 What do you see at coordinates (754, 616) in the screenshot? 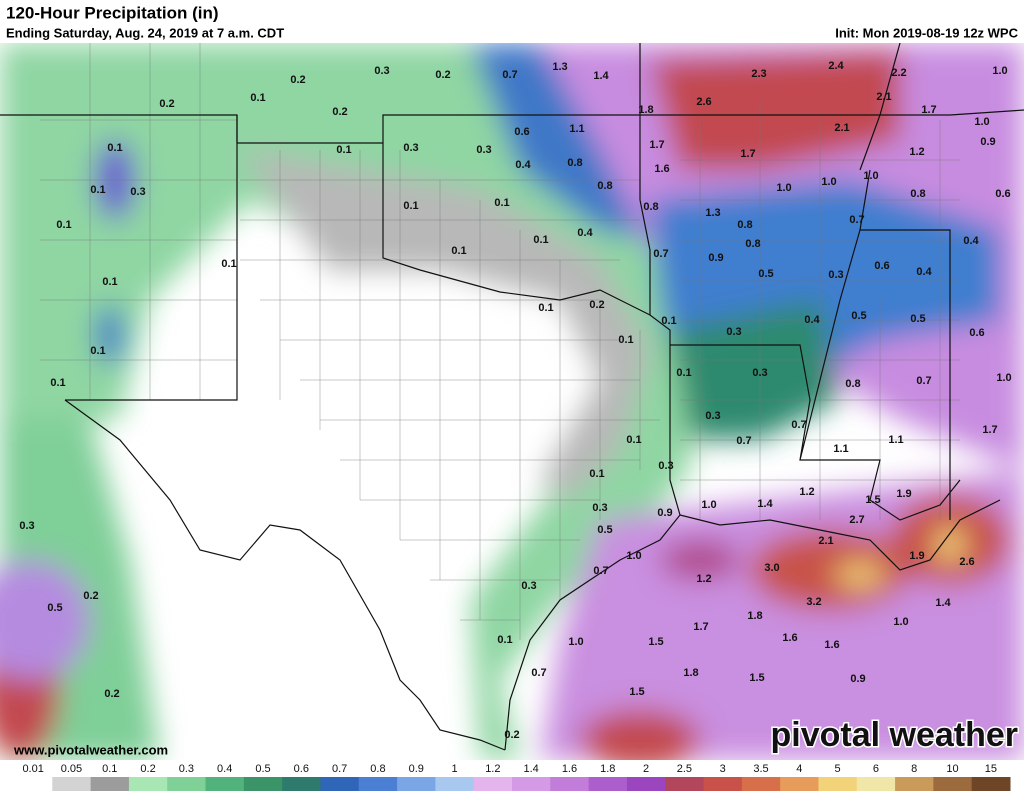
I see `precip-value: 1.8` at bounding box center [754, 616].